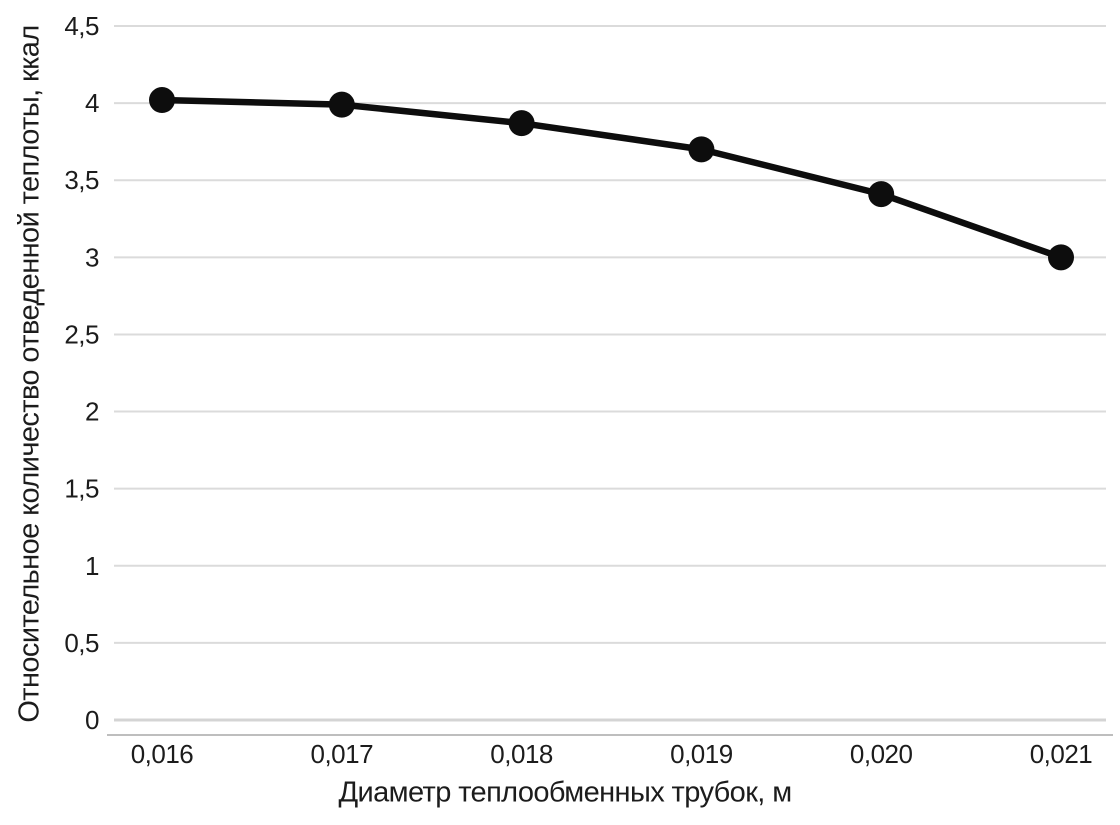 The image size is (1120, 825). Describe the element at coordinates (881, 754) in the screenshot. I see `x-tick-label: 0,020` at that location.